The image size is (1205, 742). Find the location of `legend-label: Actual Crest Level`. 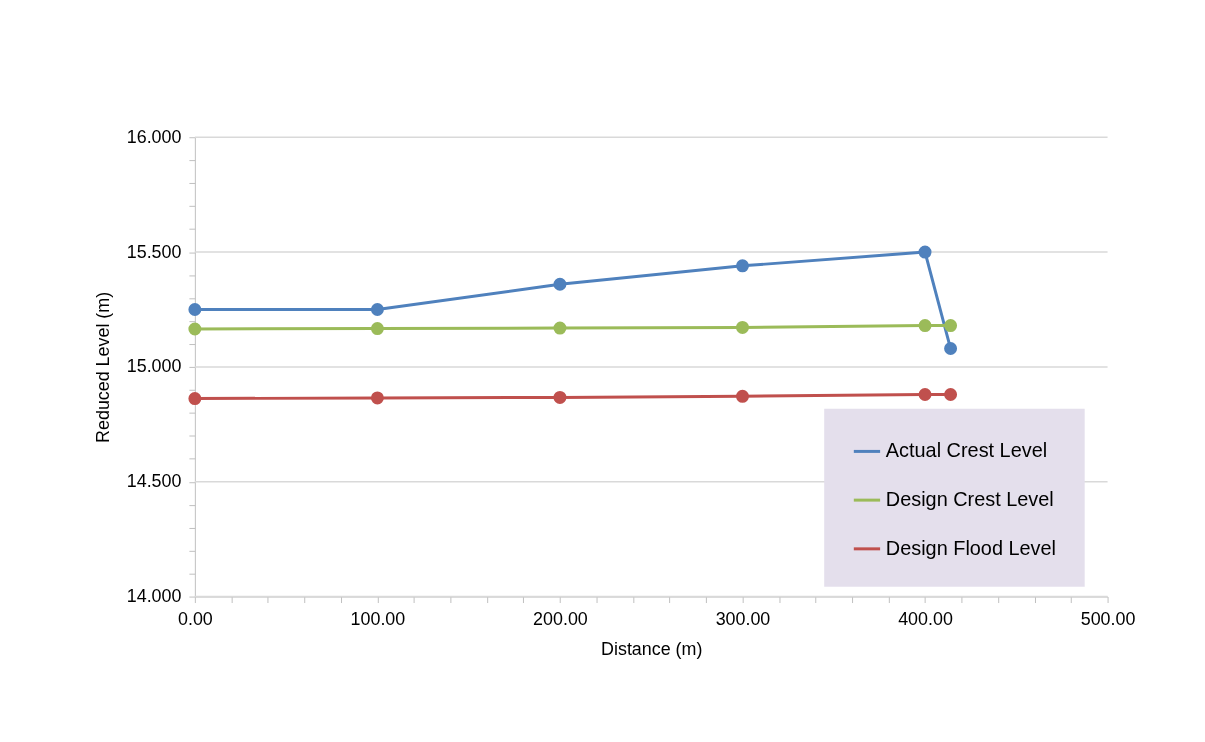

legend-label: Actual Crest Level is located at coordinates (966, 450).